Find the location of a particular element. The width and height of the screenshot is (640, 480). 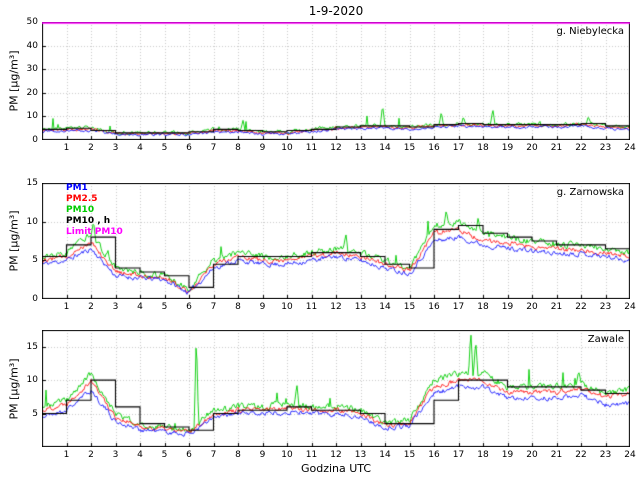

legend-item-3: PM10 , h is located at coordinates (88, 221).